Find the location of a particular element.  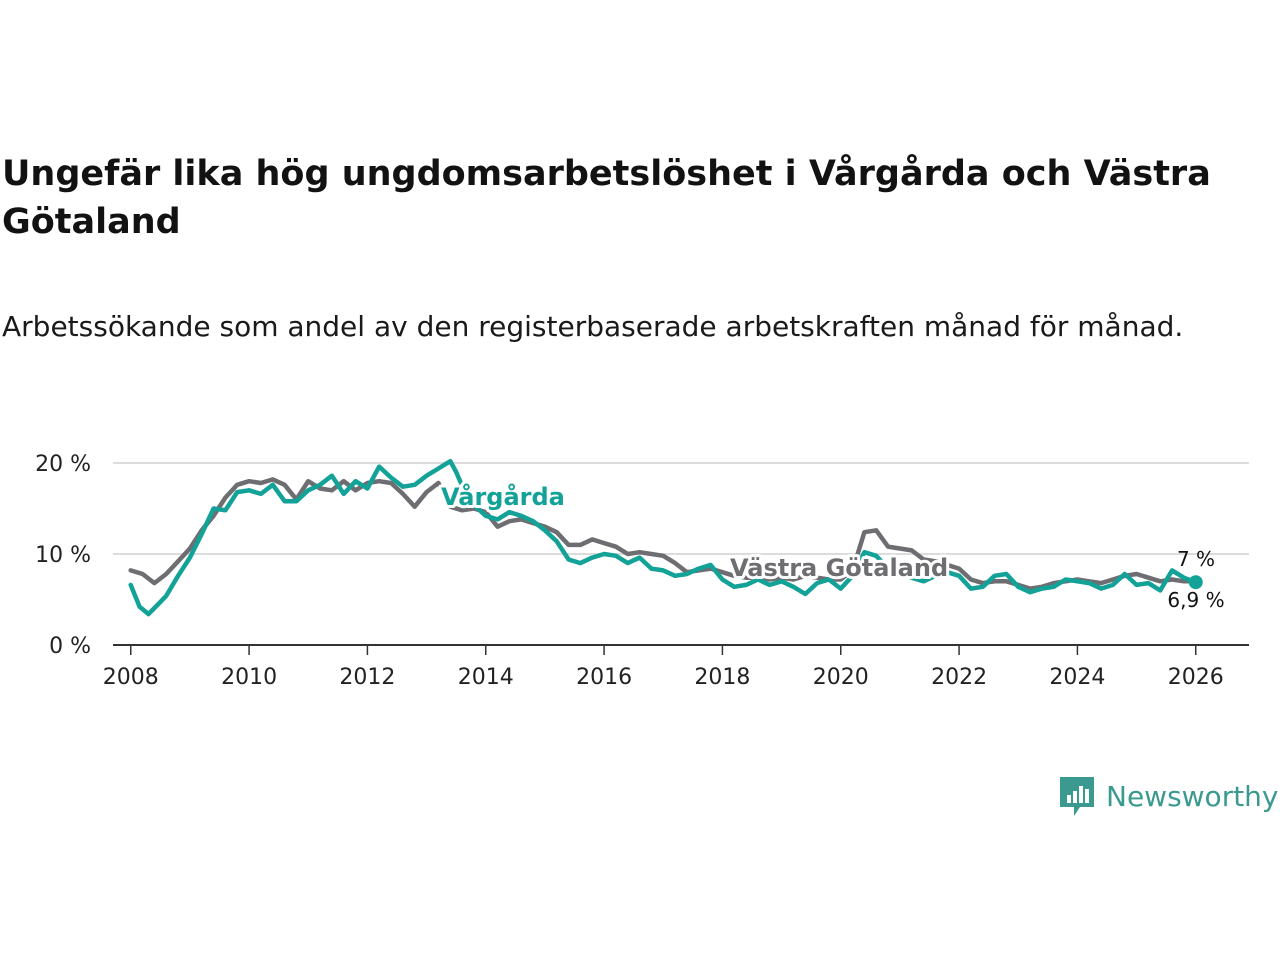

newsworthy-icon is located at coordinates (1077, 796).